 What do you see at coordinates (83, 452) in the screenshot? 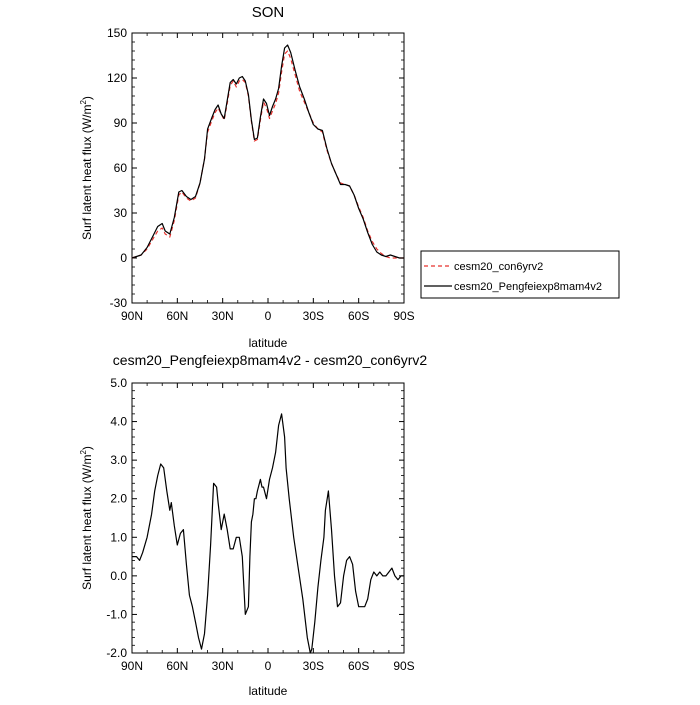
I see `bottom-y-axis-label-sup: 2` at bounding box center [83, 452].